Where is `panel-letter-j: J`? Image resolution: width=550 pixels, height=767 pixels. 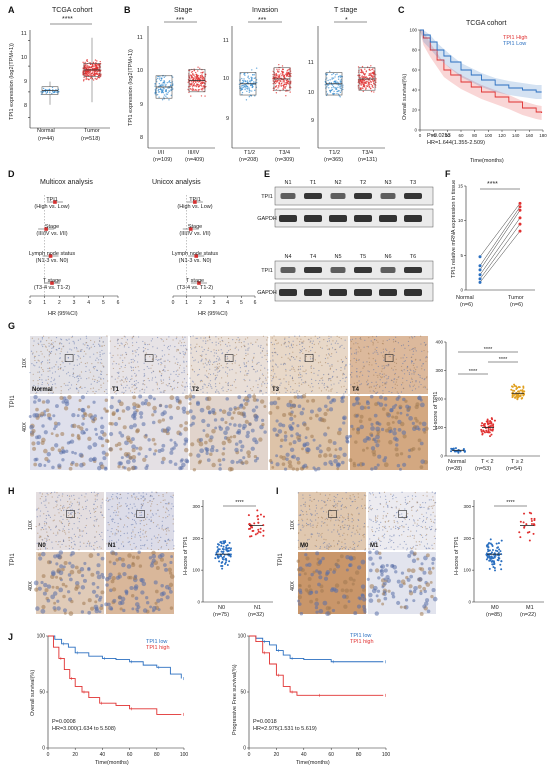 panel-letter-j: J is located at coordinates (11, 637).